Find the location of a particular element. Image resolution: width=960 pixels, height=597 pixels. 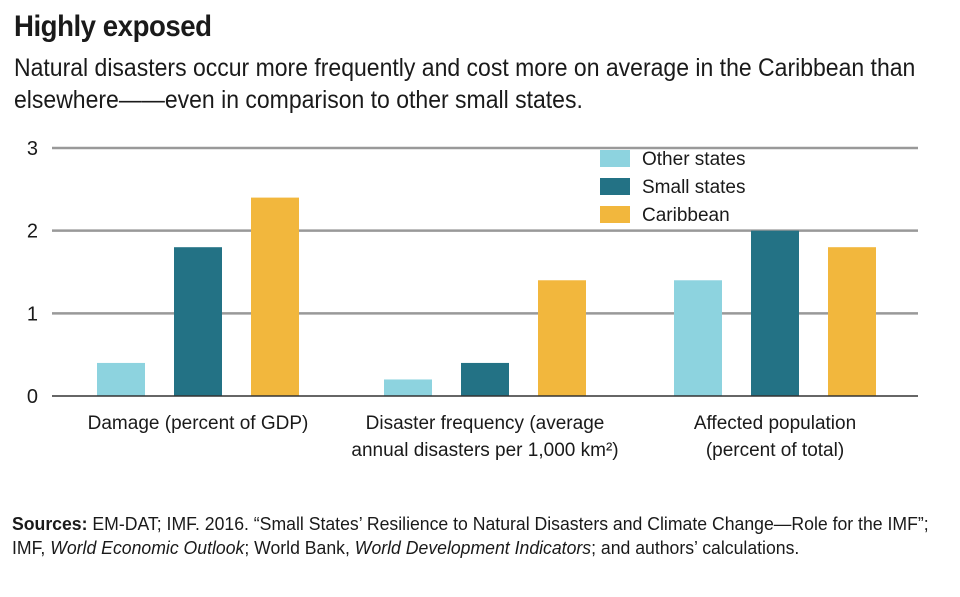

sources-italic-2: World Development Indicators is located at coordinates (473, 548).